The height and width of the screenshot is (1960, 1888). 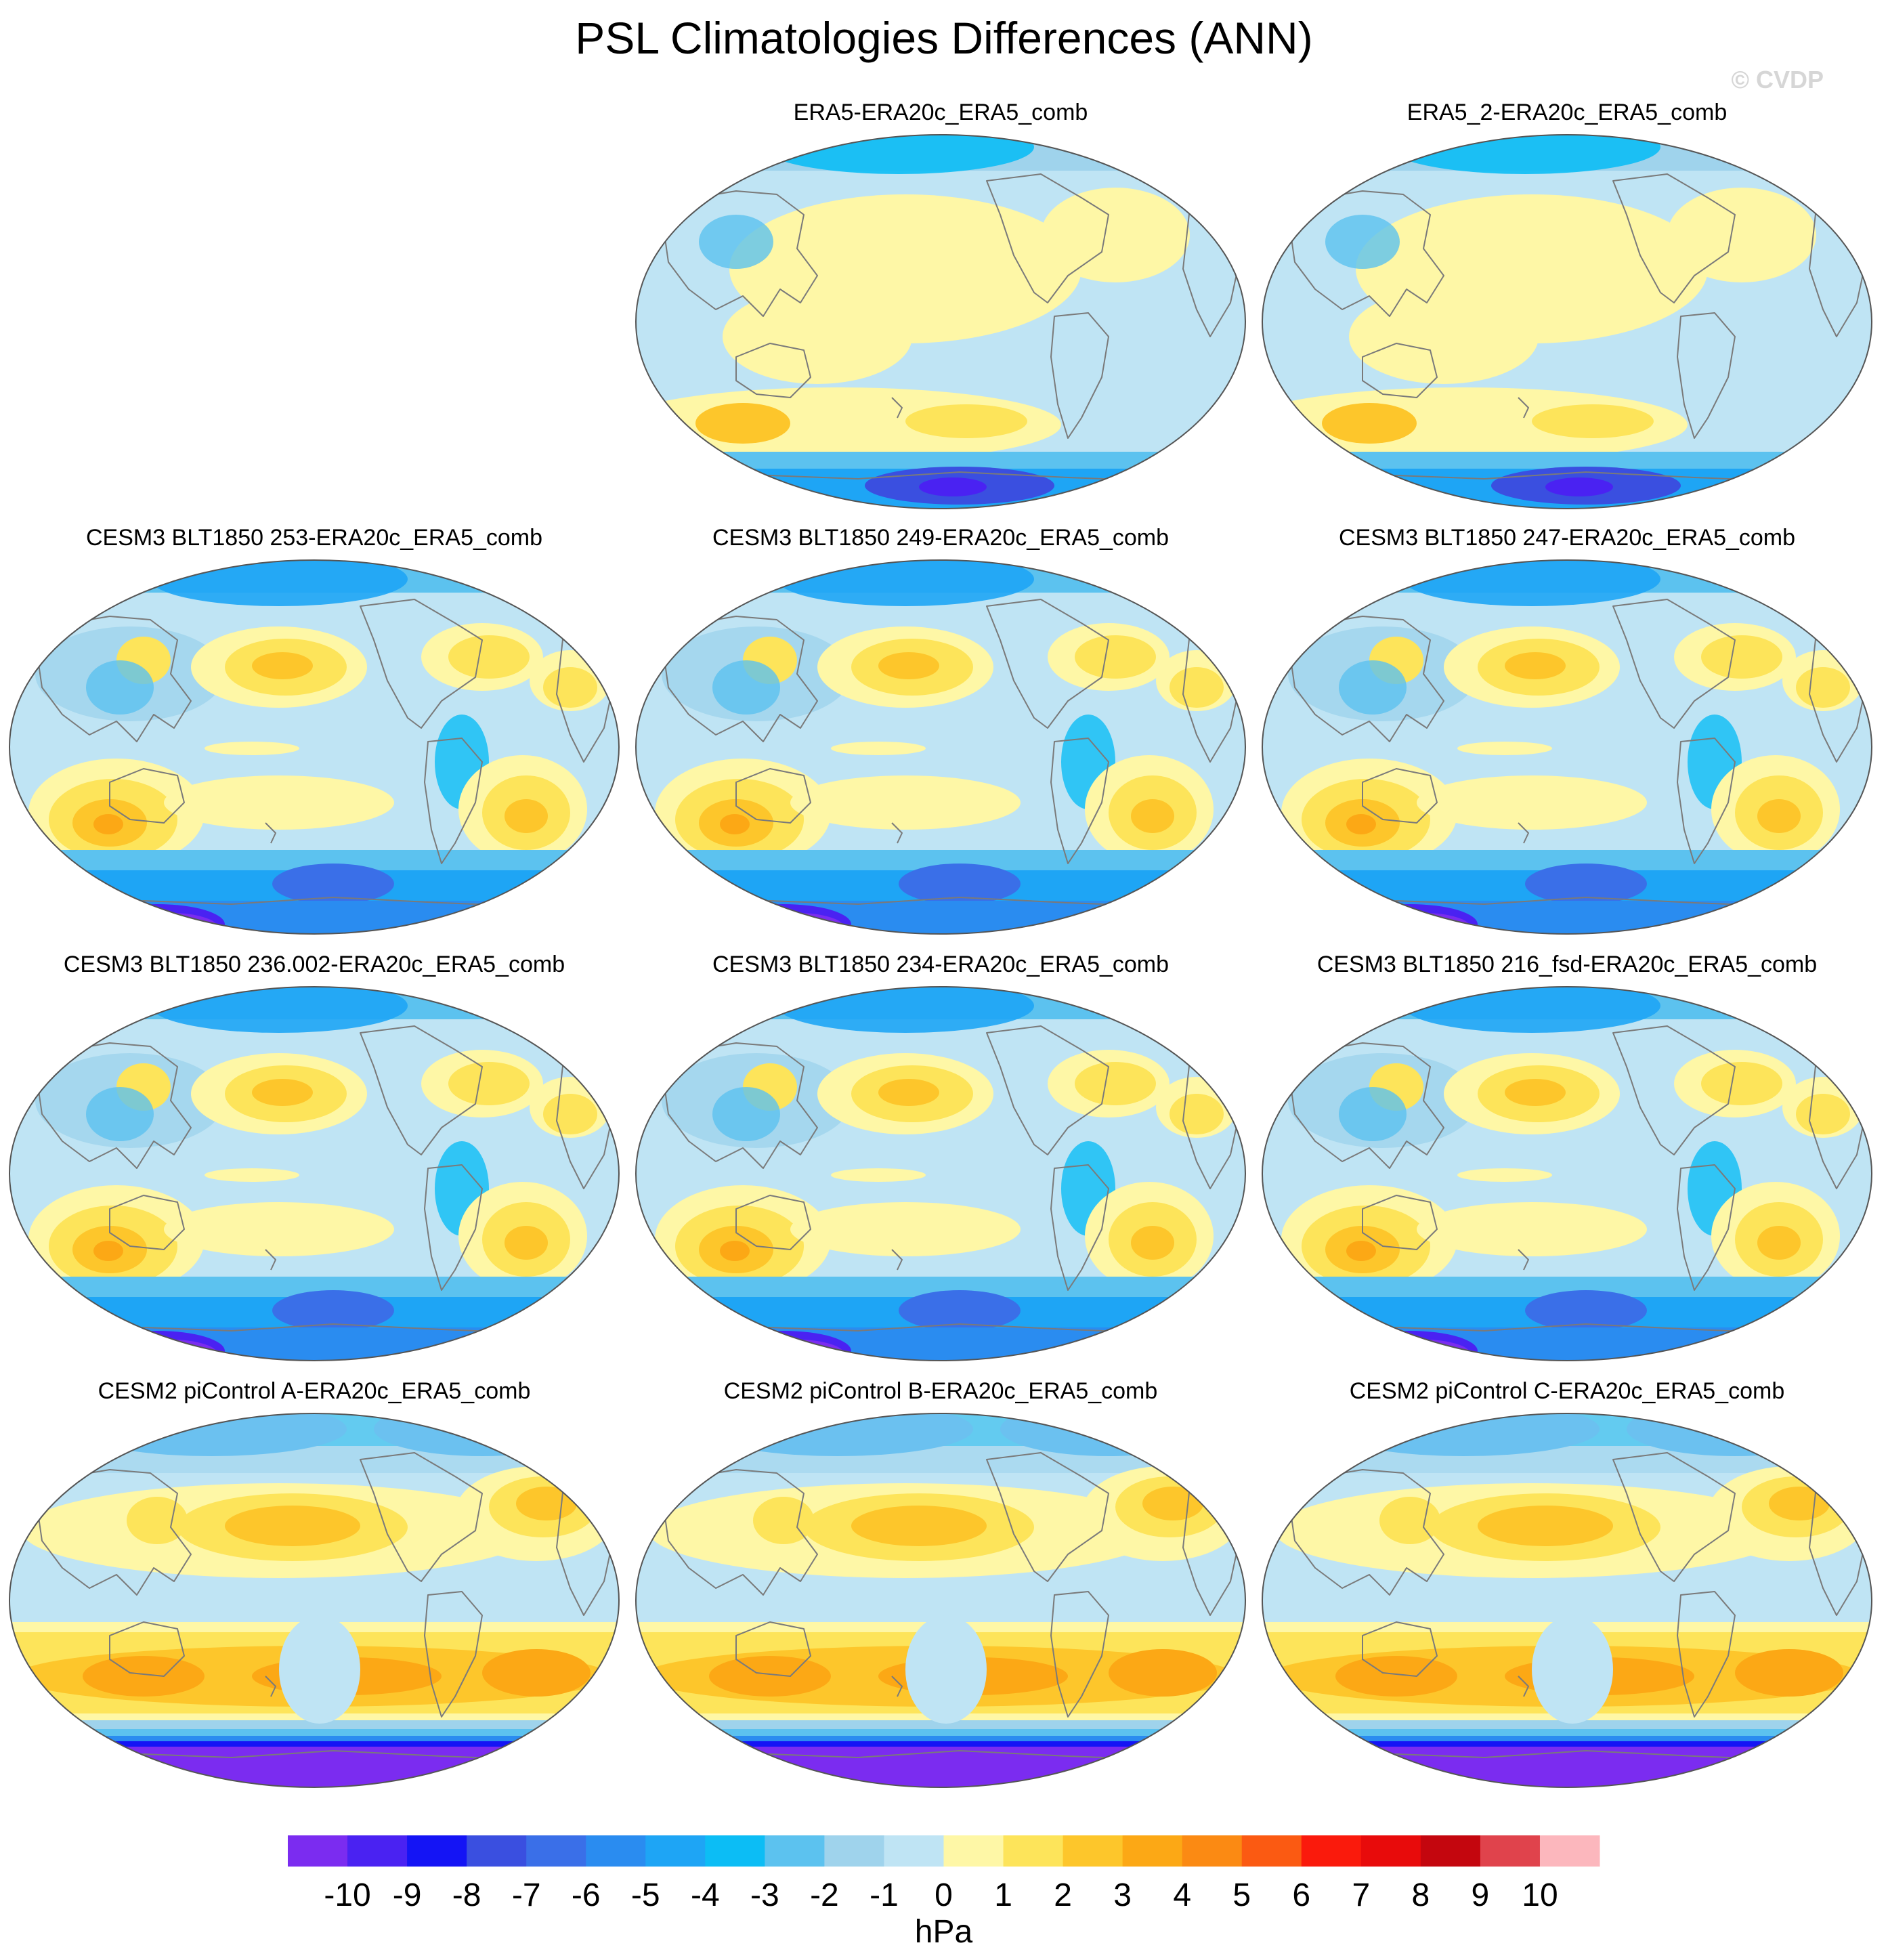 I want to click on colorbar-tick-label: -2, so click(x=824, y=1895).